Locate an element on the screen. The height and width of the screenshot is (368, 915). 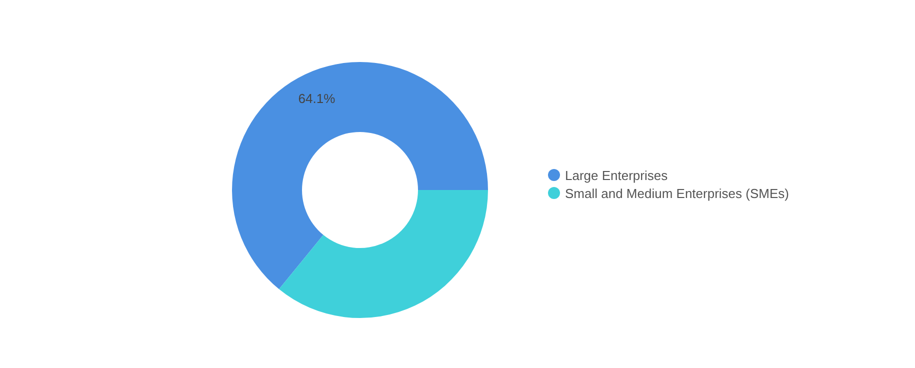
legend-label: Small and Medium Enterprises (SMEs) is located at coordinates (677, 193).